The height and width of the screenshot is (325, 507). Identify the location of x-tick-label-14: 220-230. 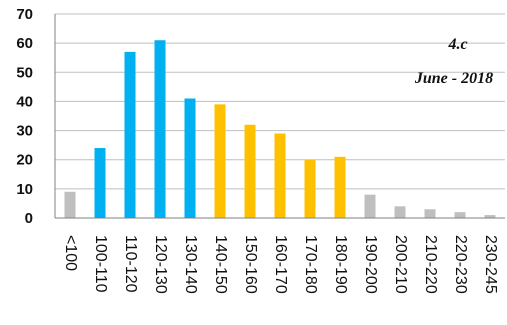
(460, 264).